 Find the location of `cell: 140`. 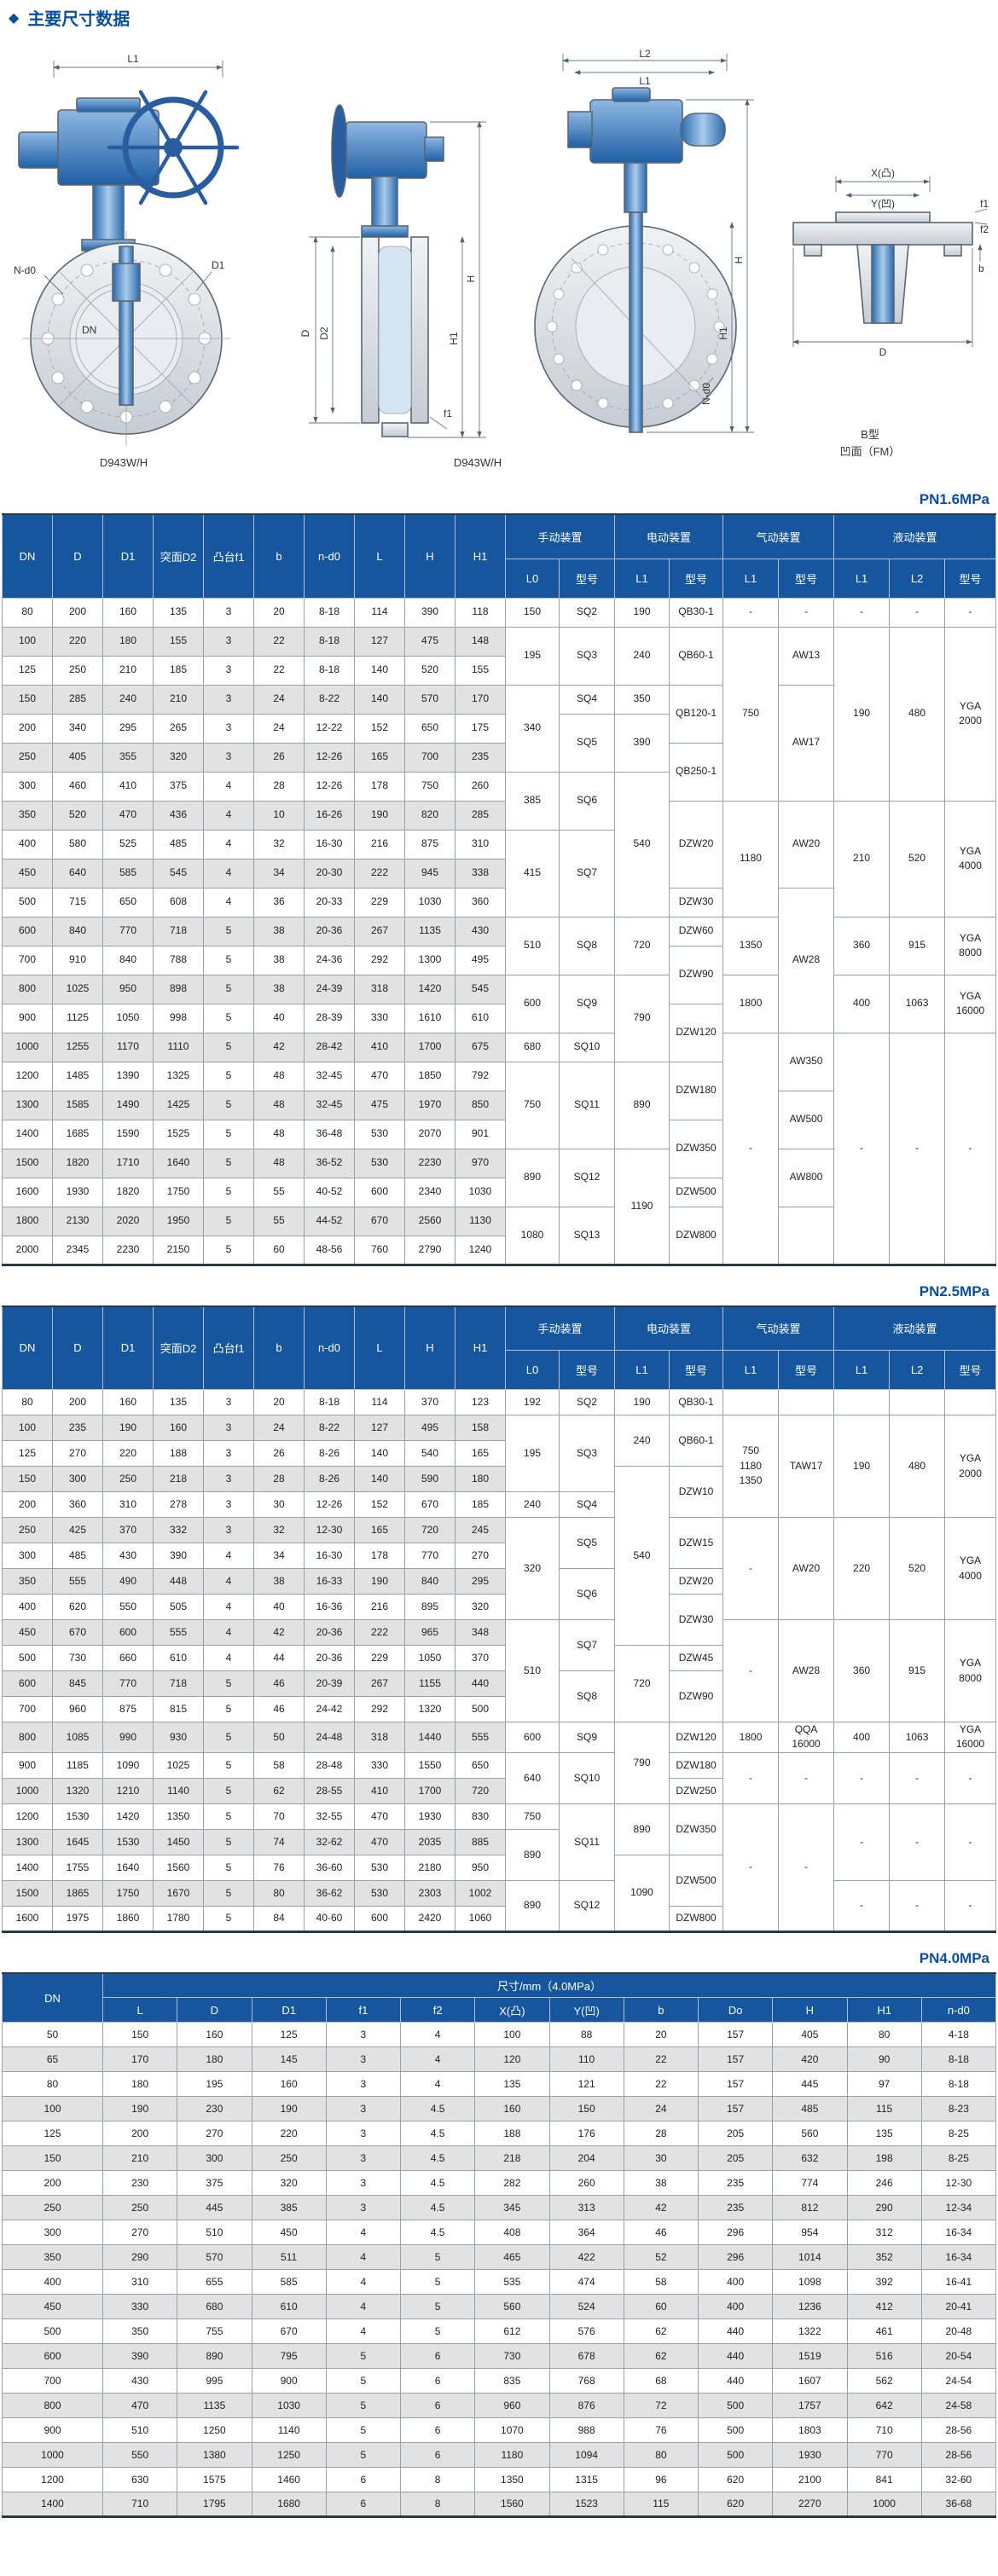

cell: 140 is located at coordinates (379, 1453).